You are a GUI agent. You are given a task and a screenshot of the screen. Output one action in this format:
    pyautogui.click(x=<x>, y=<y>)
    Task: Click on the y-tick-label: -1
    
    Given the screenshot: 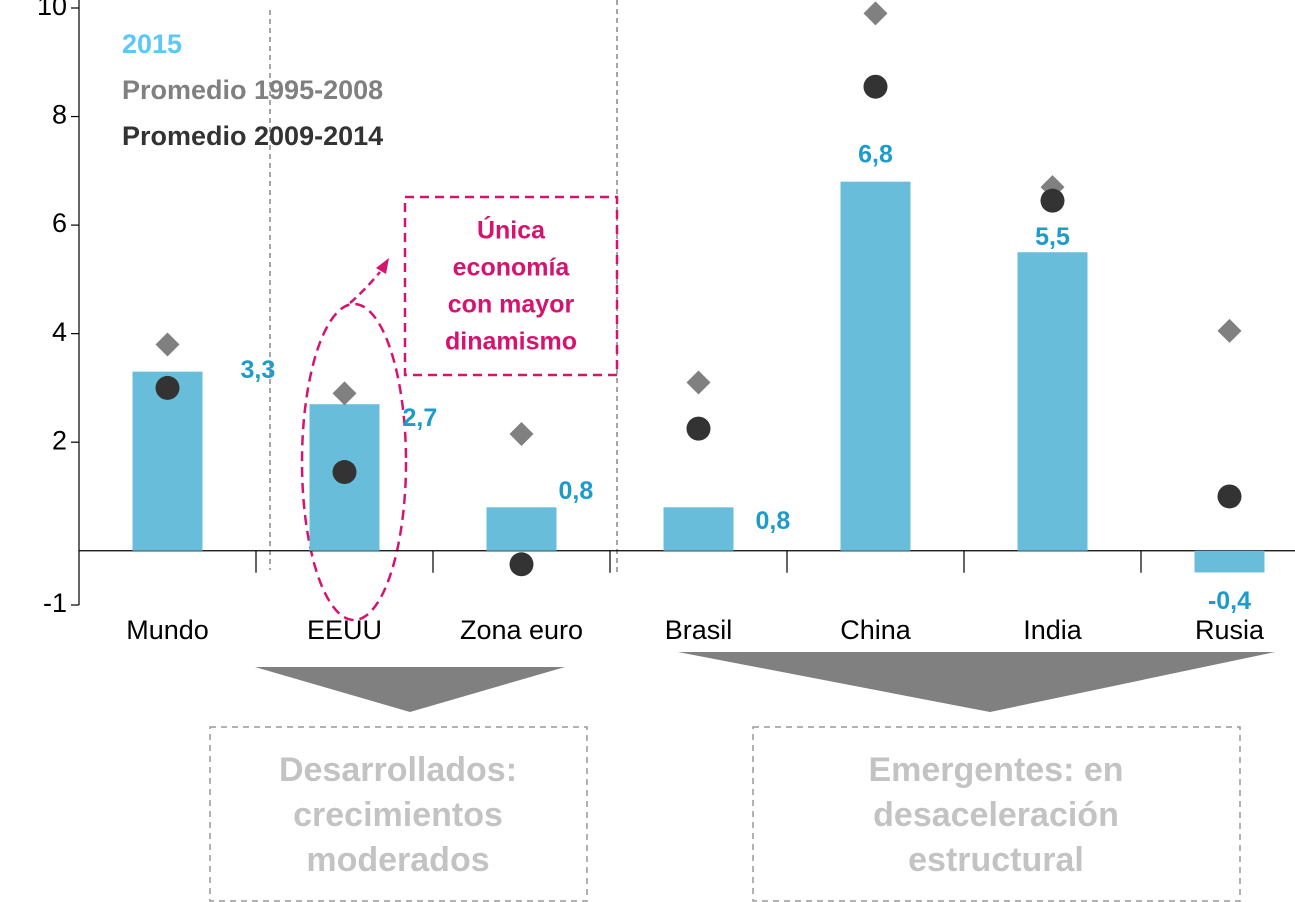 What is the action you would take?
    pyautogui.click(x=55, y=603)
    